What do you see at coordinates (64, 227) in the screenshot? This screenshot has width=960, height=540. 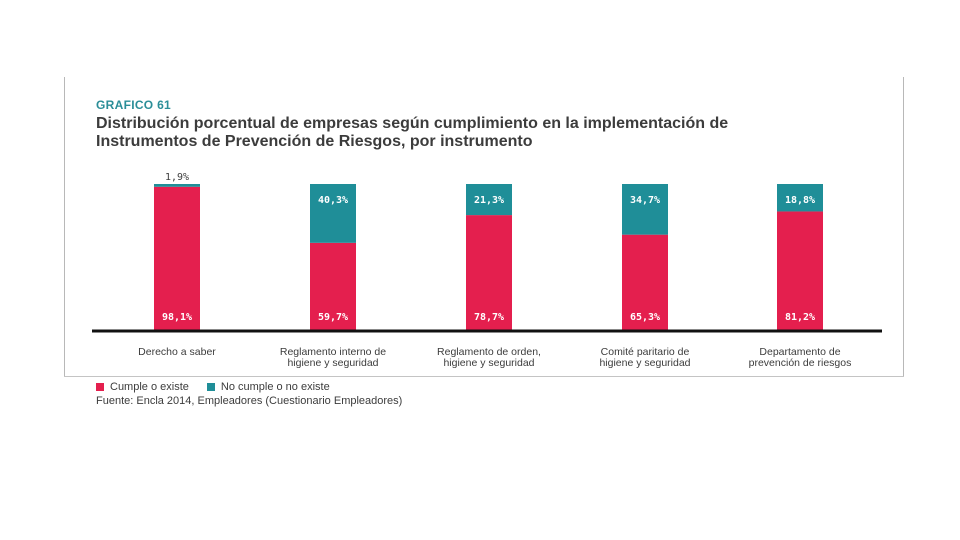 I see `frame-left-border` at bounding box center [64, 227].